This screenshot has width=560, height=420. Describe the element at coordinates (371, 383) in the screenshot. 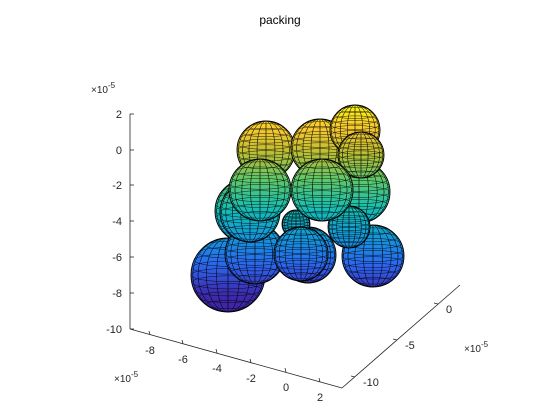

I see `y-tick-label: -10` at that location.